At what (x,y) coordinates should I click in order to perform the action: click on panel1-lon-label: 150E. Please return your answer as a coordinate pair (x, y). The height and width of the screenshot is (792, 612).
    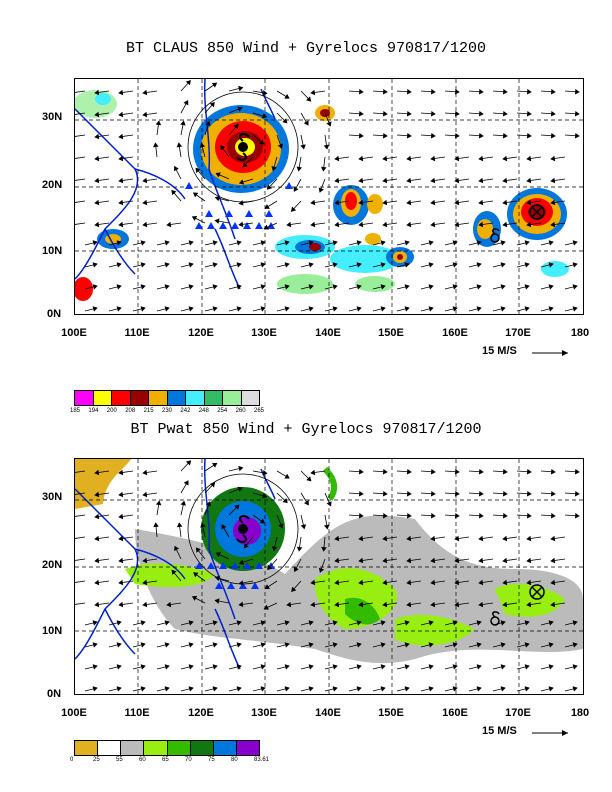
    Looking at the image, I should click on (391, 333).